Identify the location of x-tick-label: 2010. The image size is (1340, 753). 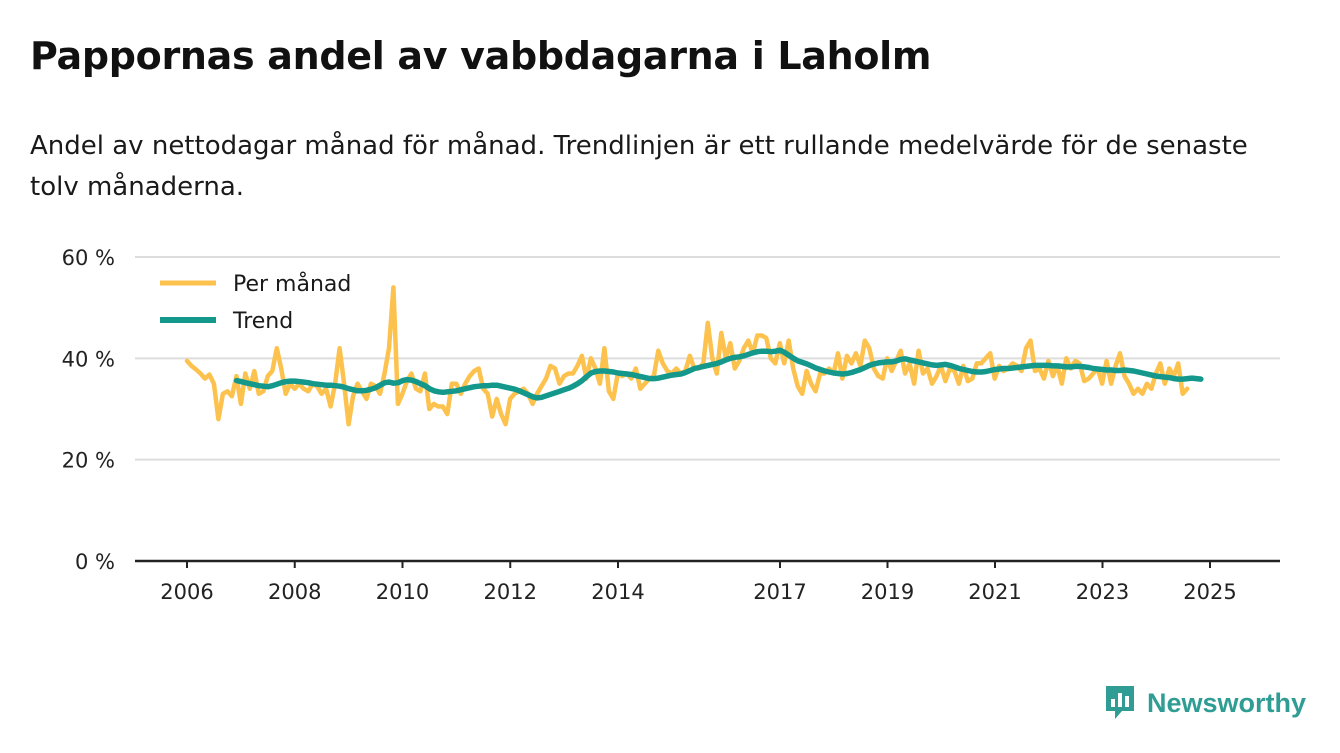
(402, 592).